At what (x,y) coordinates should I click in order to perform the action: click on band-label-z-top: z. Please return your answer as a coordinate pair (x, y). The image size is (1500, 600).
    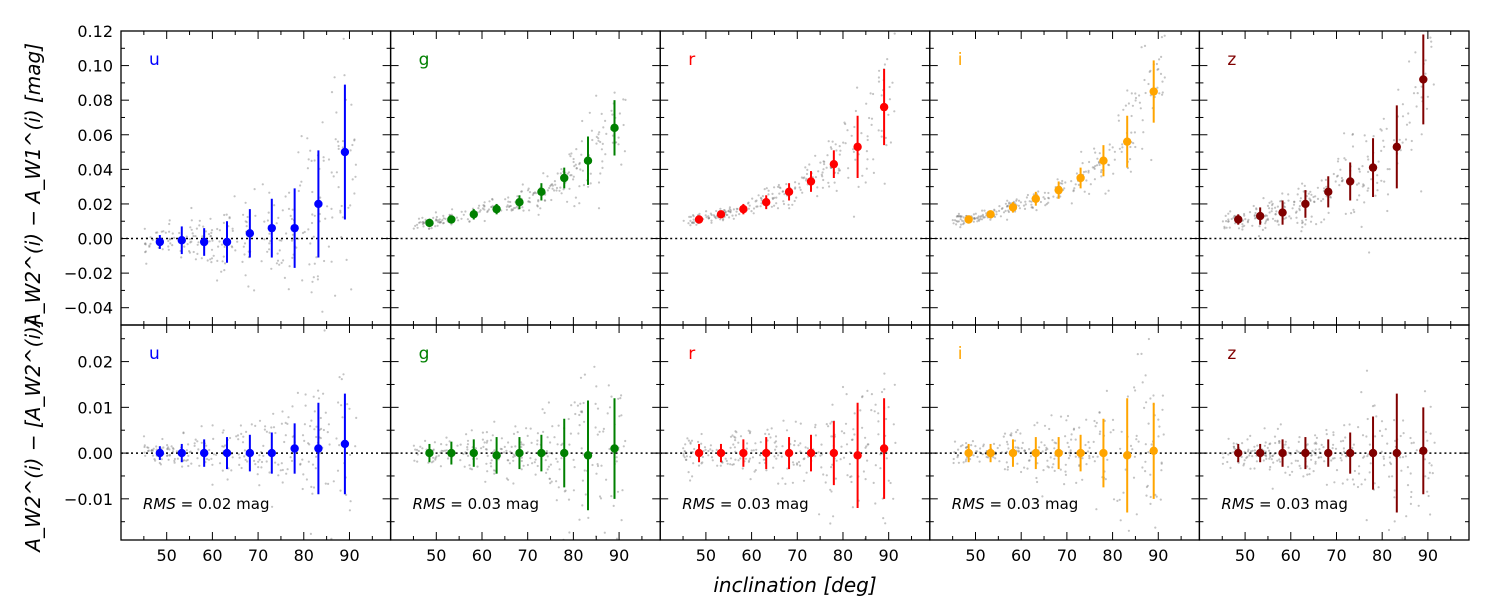
    Looking at the image, I should click on (1231, 60).